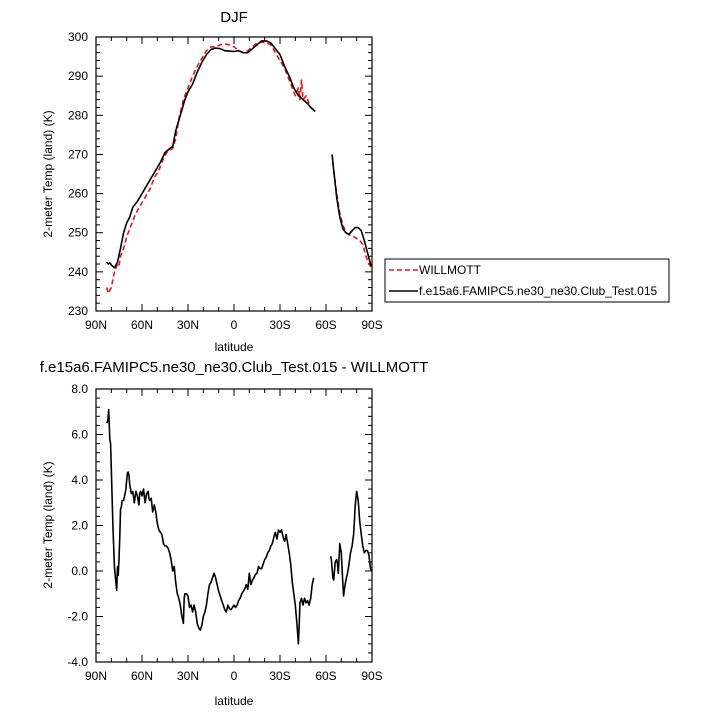 The image size is (713, 713). I want to click on legend-box, so click(527, 280).